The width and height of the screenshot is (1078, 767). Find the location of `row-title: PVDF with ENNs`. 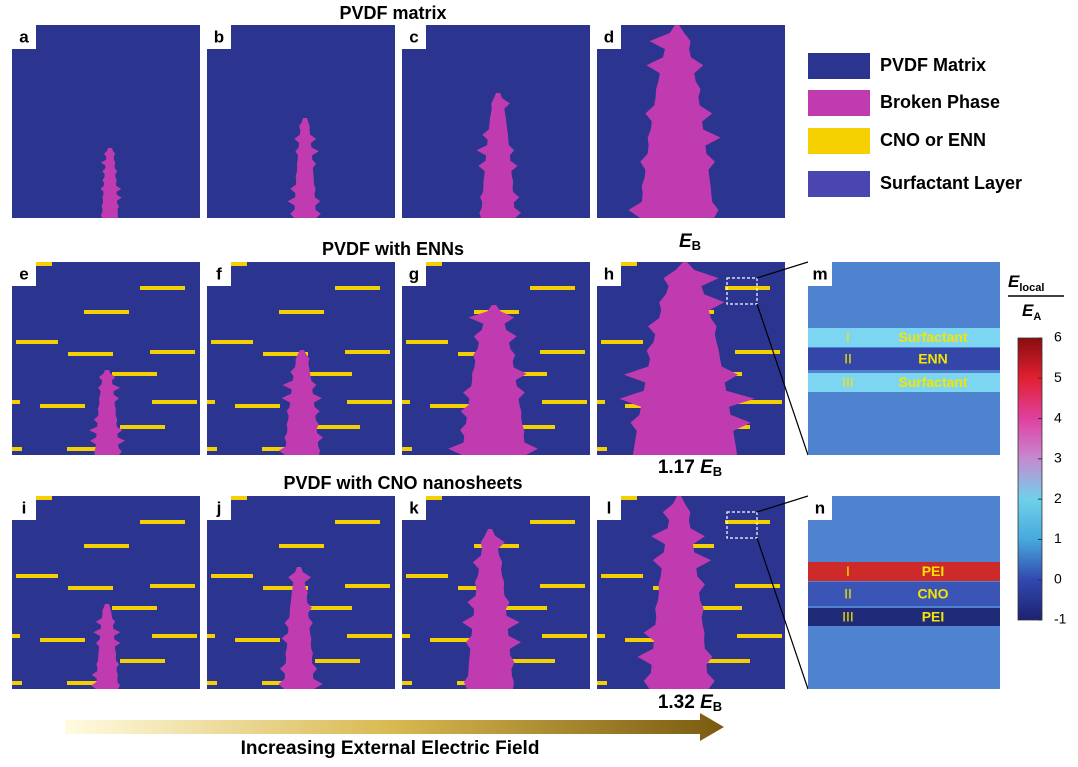

row-title: PVDF with ENNs is located at coordinates (393, 249).